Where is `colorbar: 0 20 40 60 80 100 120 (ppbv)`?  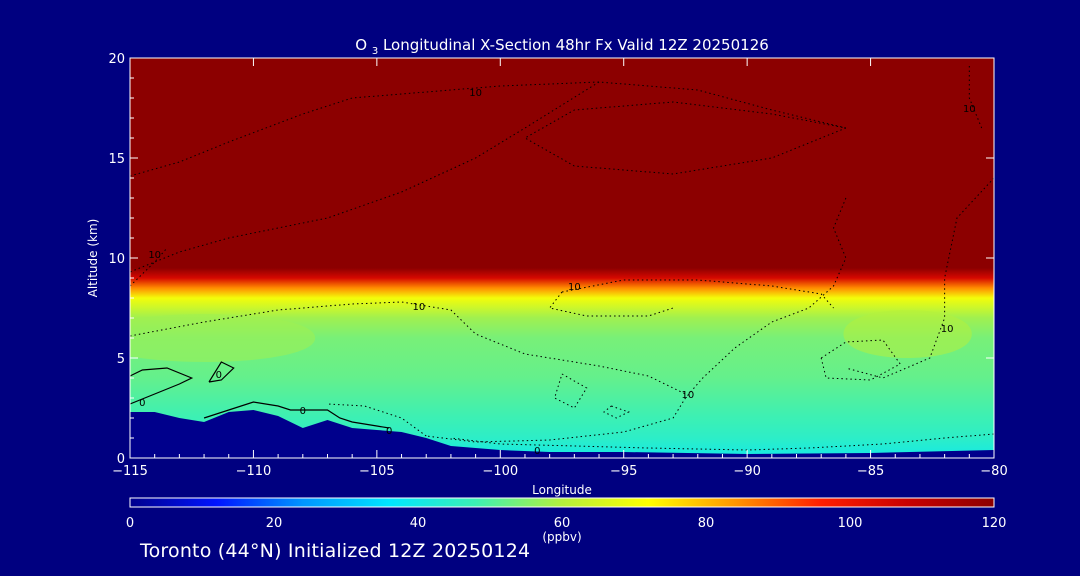 colorbar: 0 20 40 60 80 100 120 (ppbv) is located at coordinates (566, 520).